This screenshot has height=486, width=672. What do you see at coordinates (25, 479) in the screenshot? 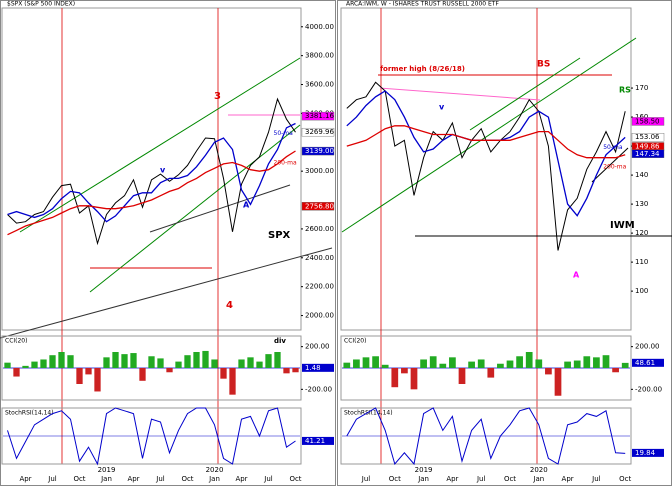
I see `date-label: Apr` at bounding box center [25, 479].